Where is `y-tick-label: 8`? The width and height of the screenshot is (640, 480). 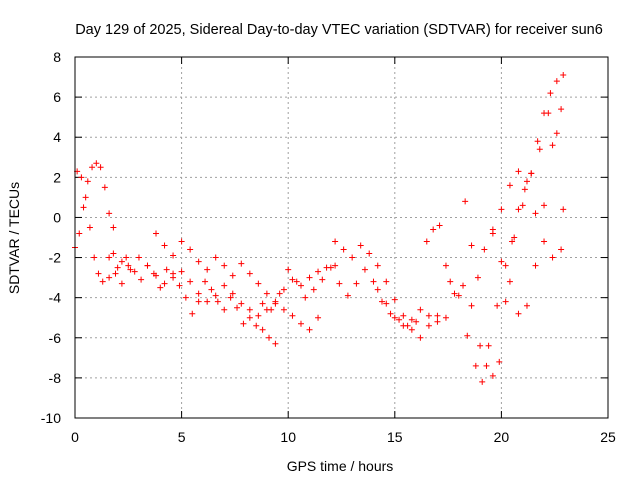 y-tick-label: 8 is located at coordinates (57, 57).